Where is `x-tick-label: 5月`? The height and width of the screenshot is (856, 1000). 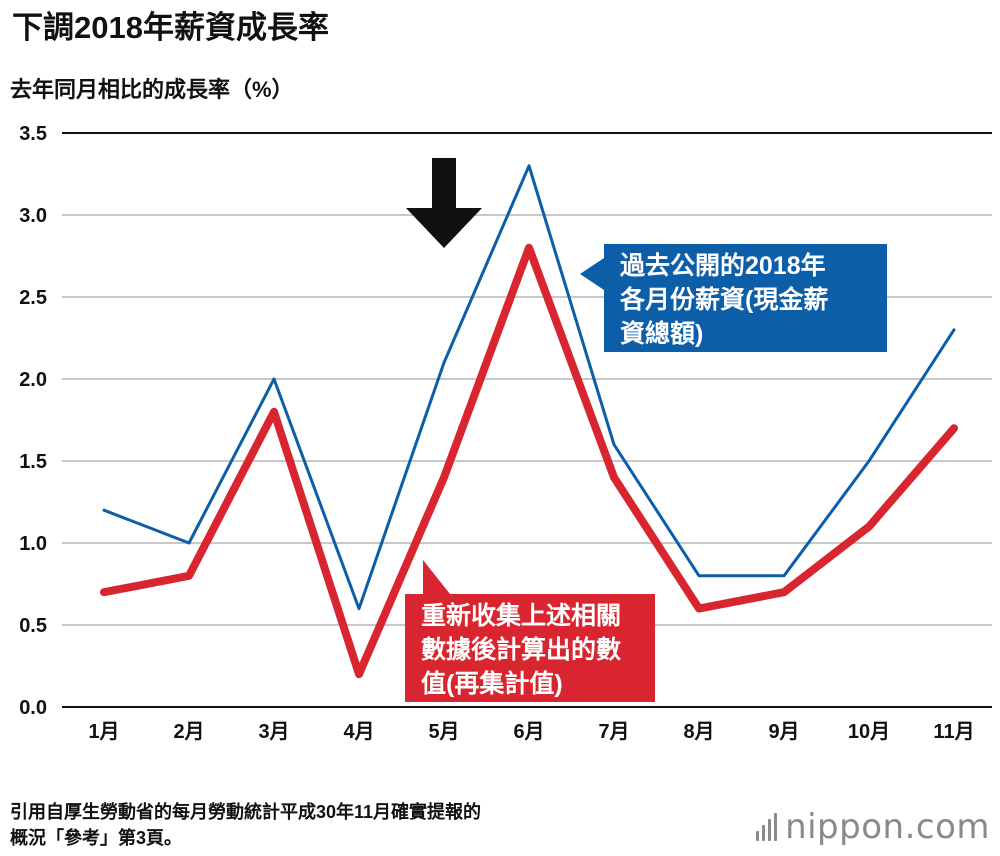 x-tick-label: 5月 is located at coordinates (443, 732).